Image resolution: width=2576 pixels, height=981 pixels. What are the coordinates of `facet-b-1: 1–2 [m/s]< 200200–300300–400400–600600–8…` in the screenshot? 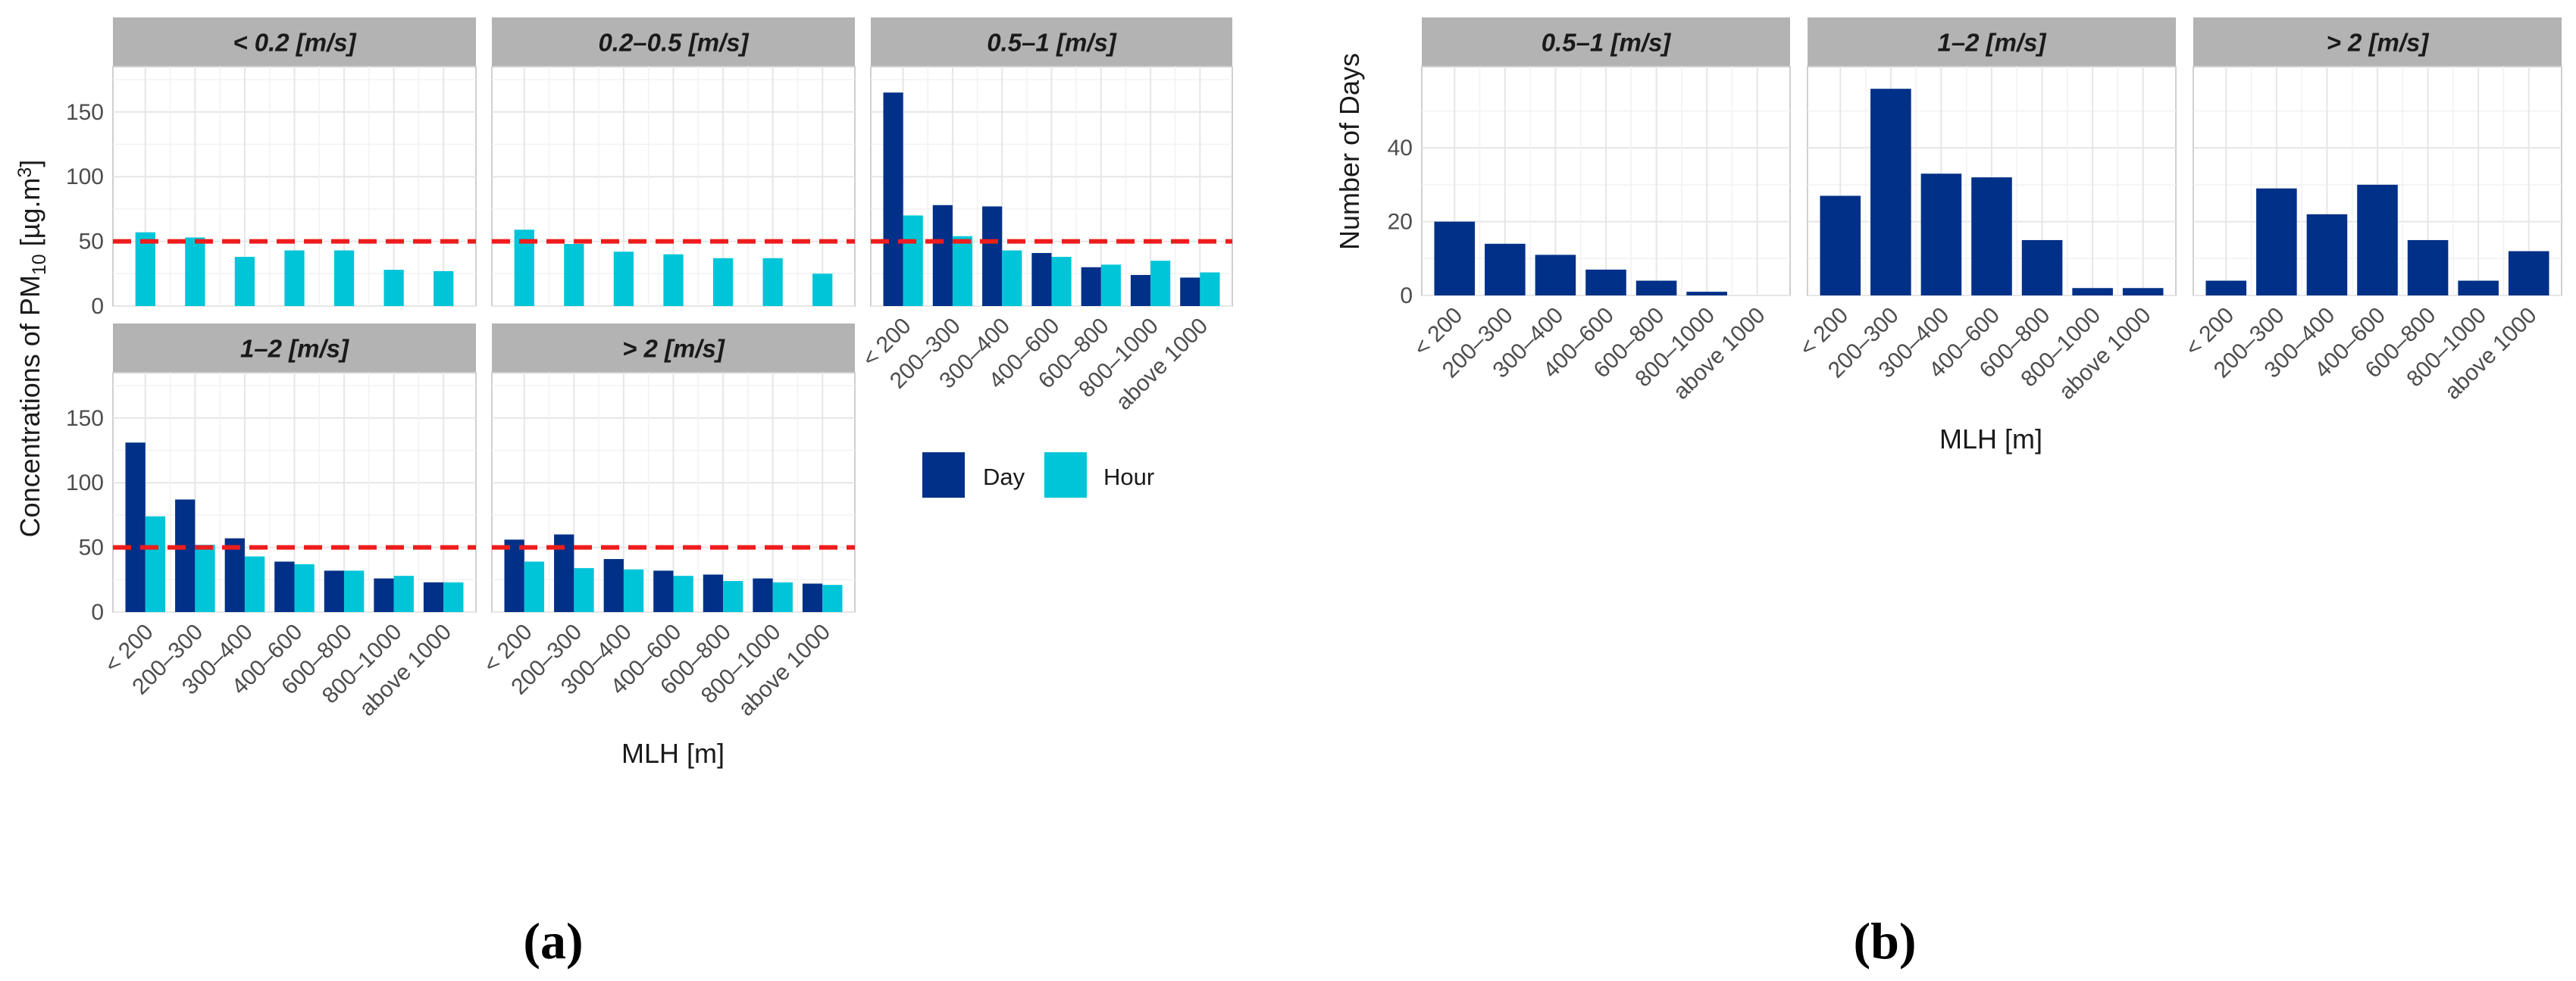 It's located at (1986, 211).